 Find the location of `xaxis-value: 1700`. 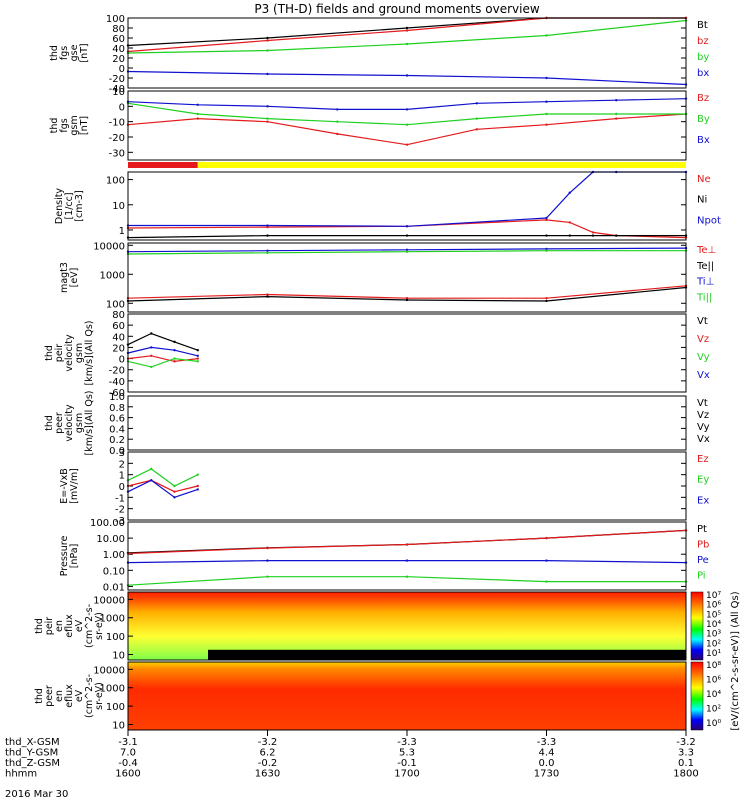

xaxis-value: 1700 is located at coordinates (406, 774).